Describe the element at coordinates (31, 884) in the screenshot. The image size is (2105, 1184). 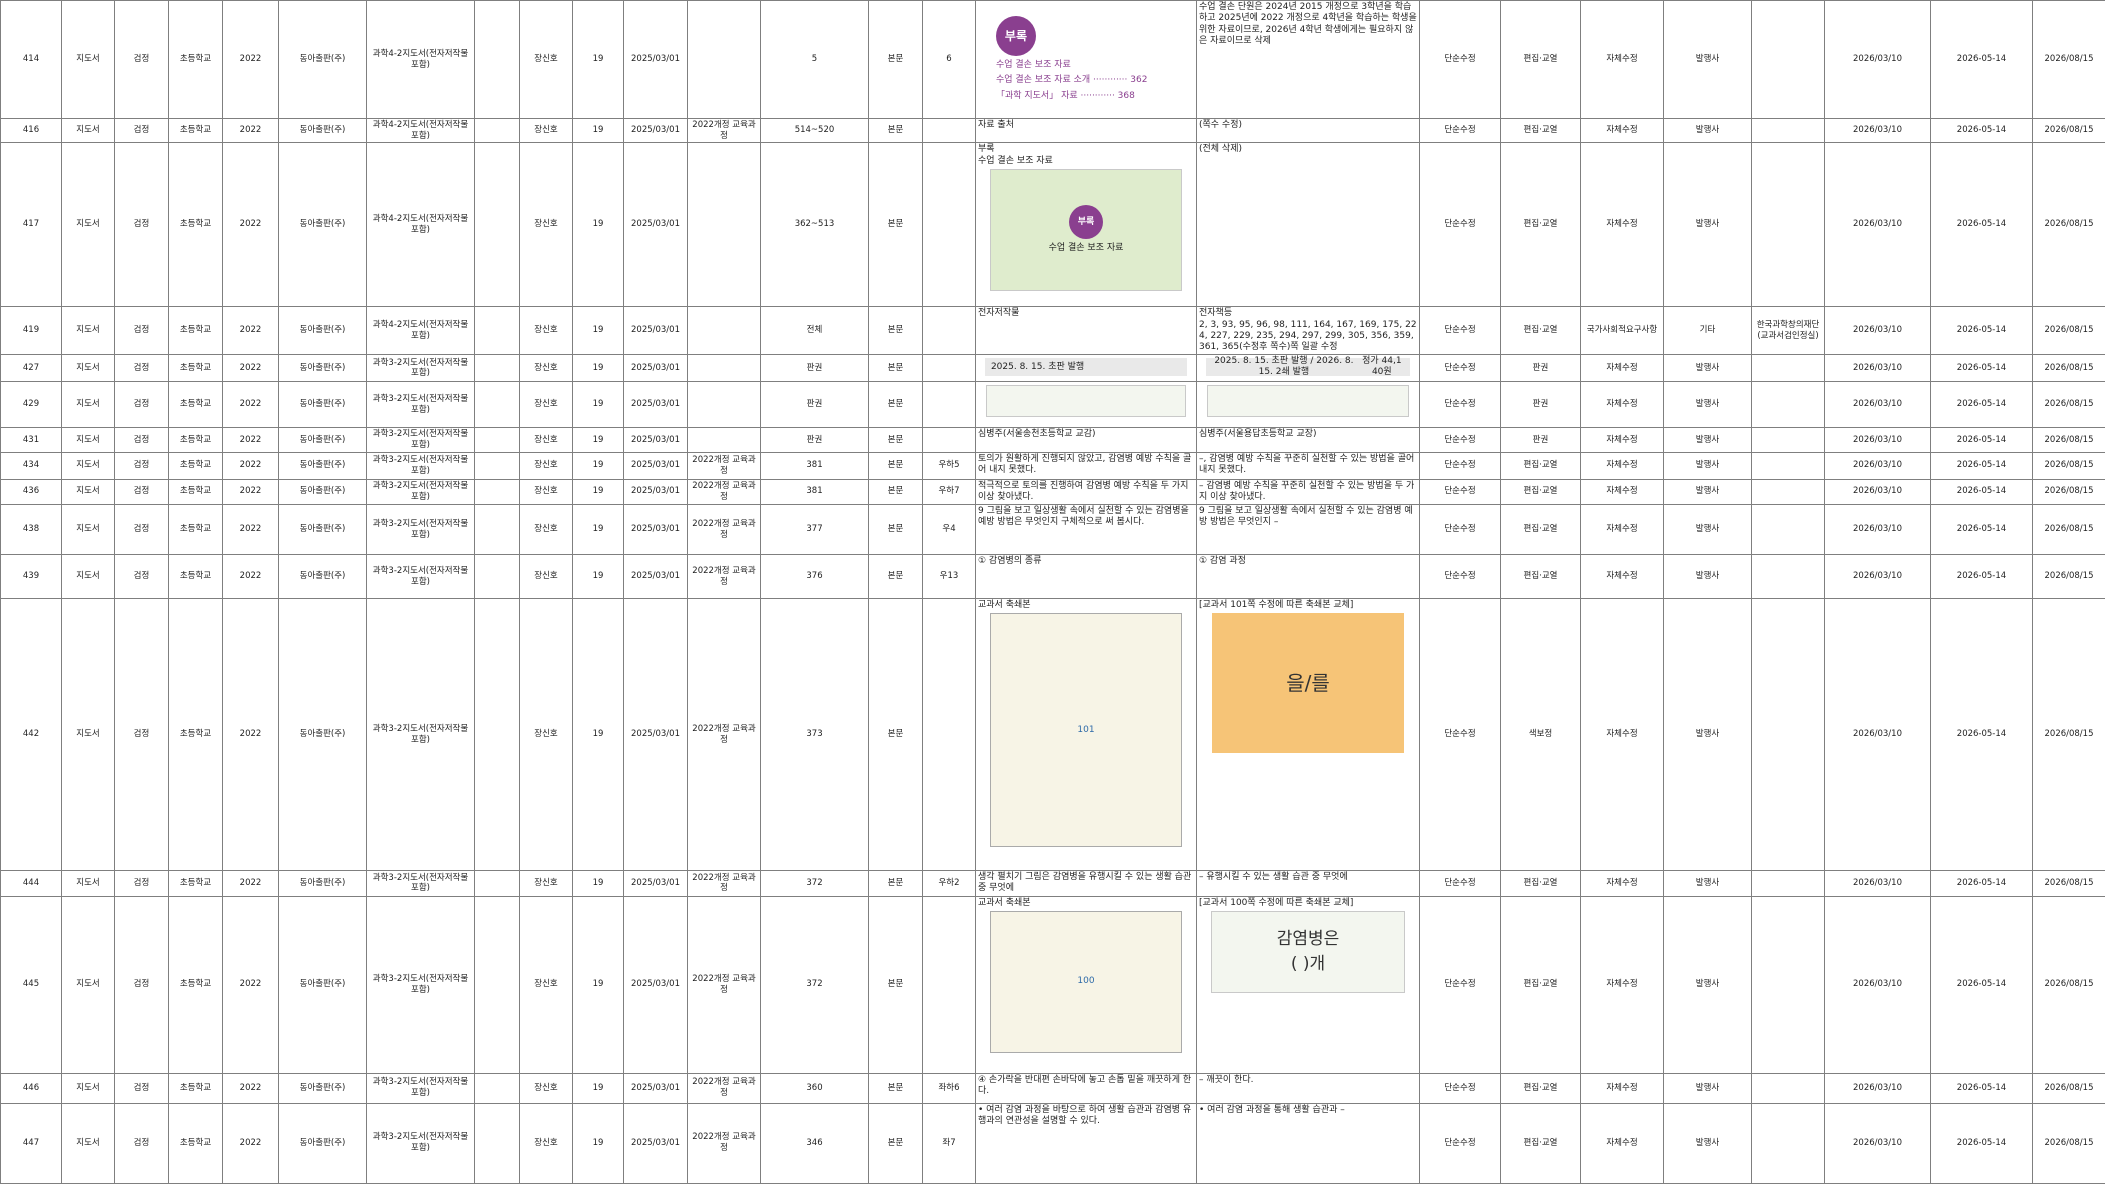
I see `table-cell: 444` at that location.